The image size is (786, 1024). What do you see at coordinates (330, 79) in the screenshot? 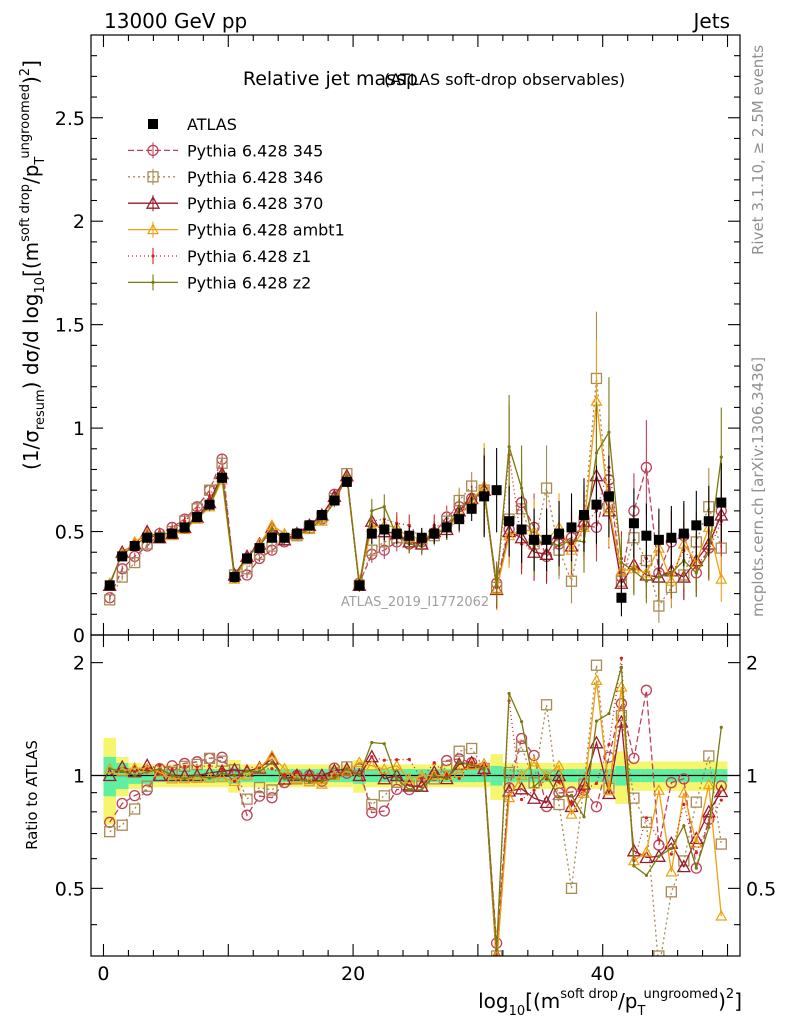
I see `chart-title: Relative jet massρ` at bounding box center [330, 79].